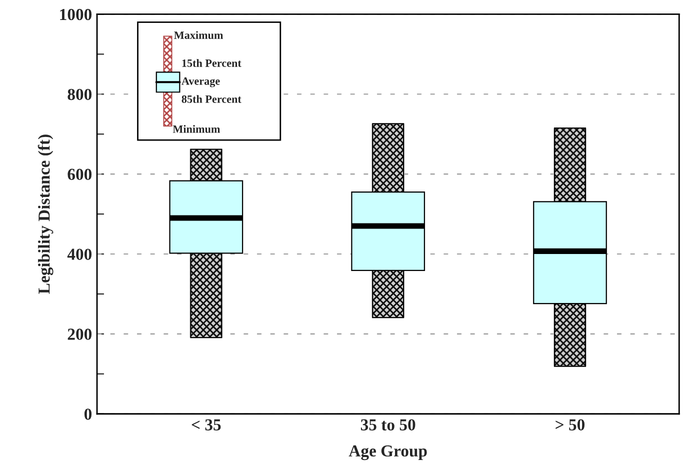 The image size is (693, 473). Describe the element at coordinates (79, 254) in the screenshot. I see `y-tick-label: 400` at that location.